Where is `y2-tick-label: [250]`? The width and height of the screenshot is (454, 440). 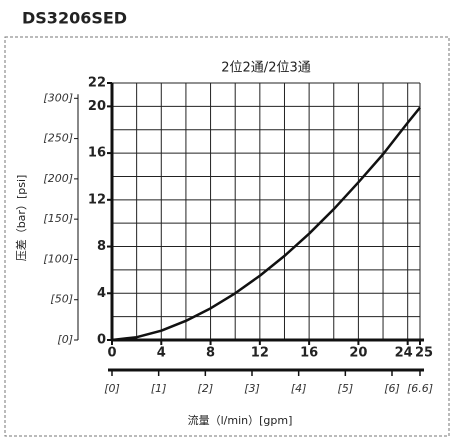
y2-tick-label: [250] is located at coordinates (58, 138).